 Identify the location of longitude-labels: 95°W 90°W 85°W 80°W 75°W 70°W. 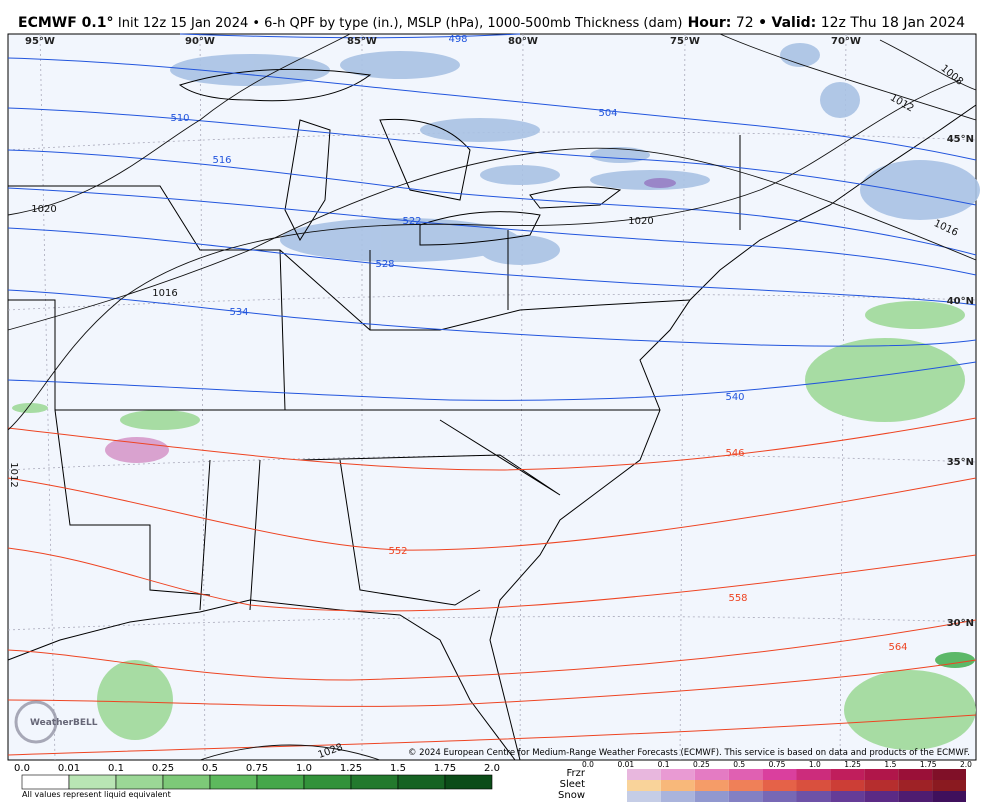
(443, 41).